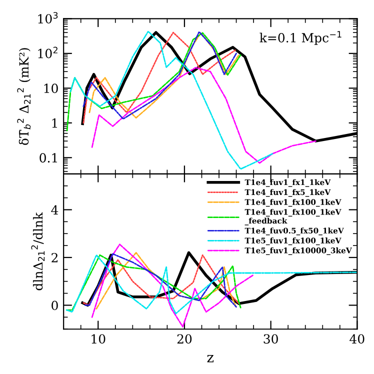 The width and height of the screenshot is (374, 374). Describe the element at coordinates (48, 18) in the screenshot. I see `y-tick-label: 10$^{3}$` at that location.